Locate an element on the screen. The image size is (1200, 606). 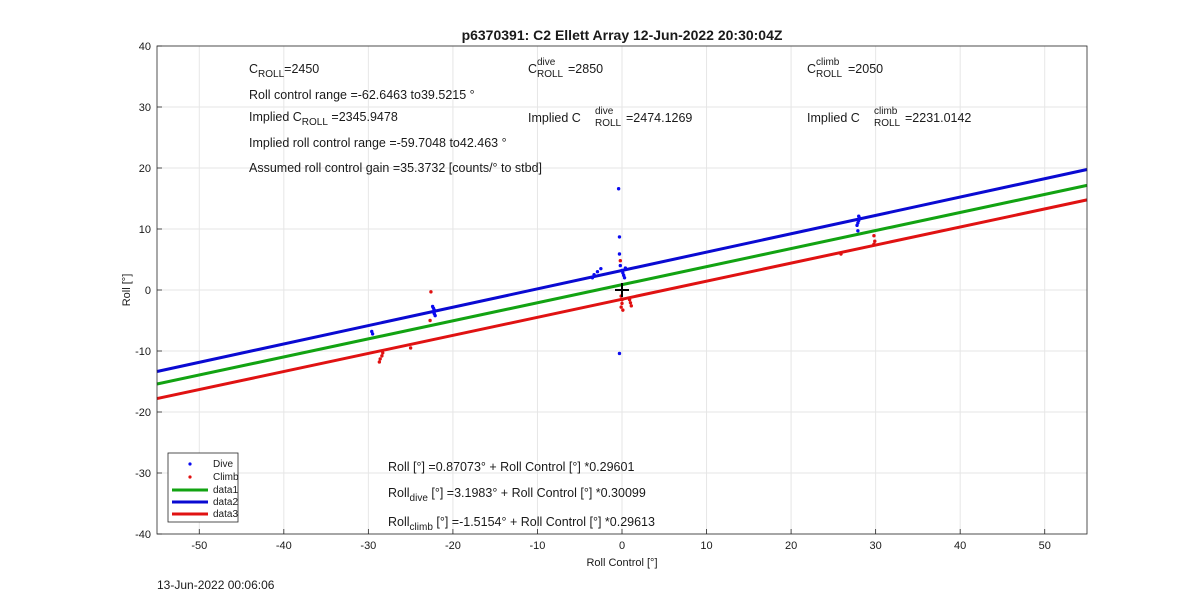
y-tick-label: 20 is located at coordinates (145, 169).